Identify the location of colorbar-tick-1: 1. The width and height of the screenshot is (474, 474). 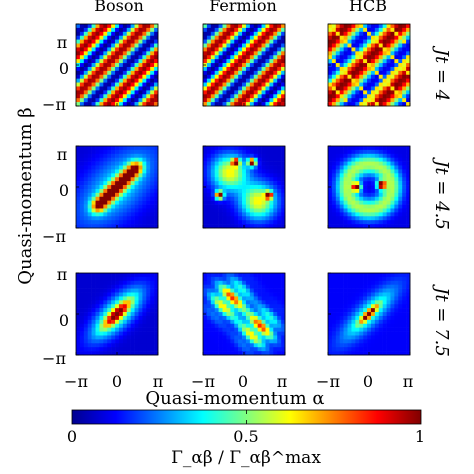
(420, 436).